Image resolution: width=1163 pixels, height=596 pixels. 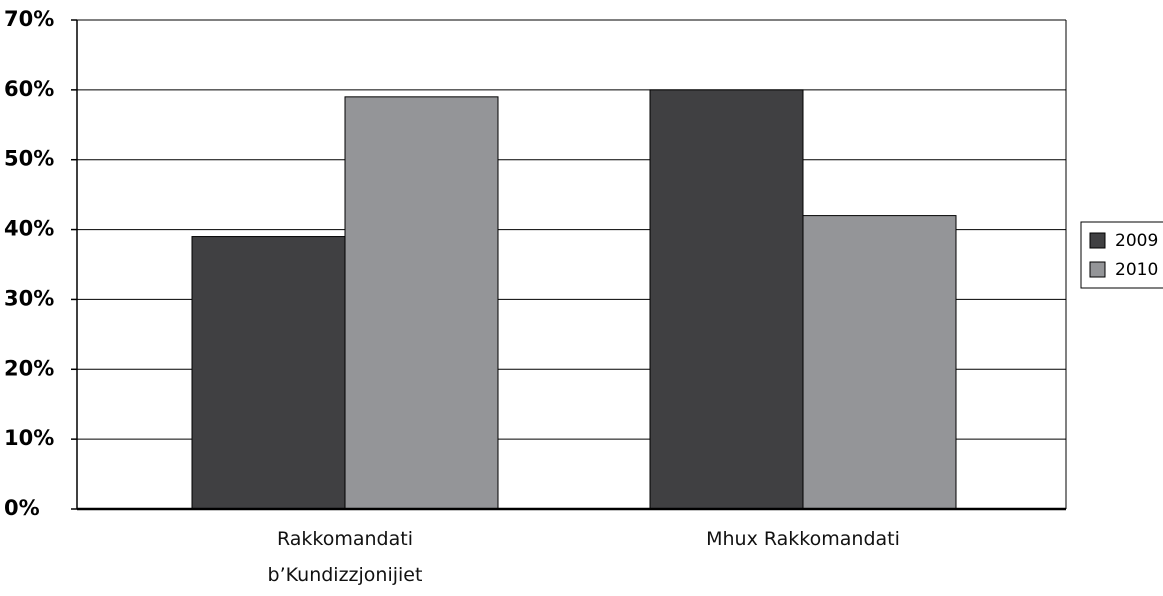 What do you see at coordinates (29, 159) in the screenshot?
I see `y-tick-label: 50%` at bounding box center [29, 159].